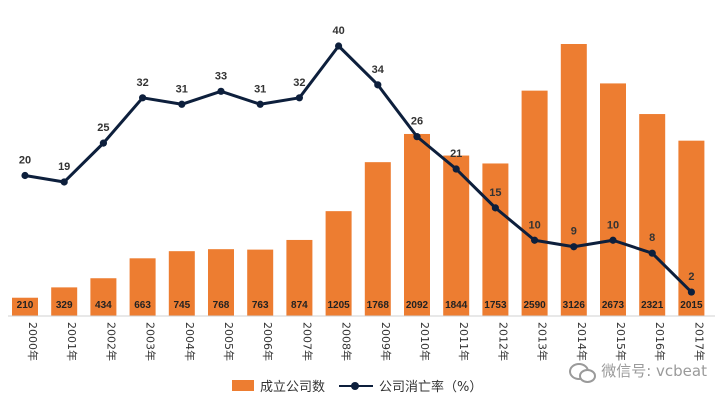 This screenshot has height=403, width=721. Describe the element at coordinates (425, 341) in the screenshot. I see `x-tick-label: 2010年` at that location.